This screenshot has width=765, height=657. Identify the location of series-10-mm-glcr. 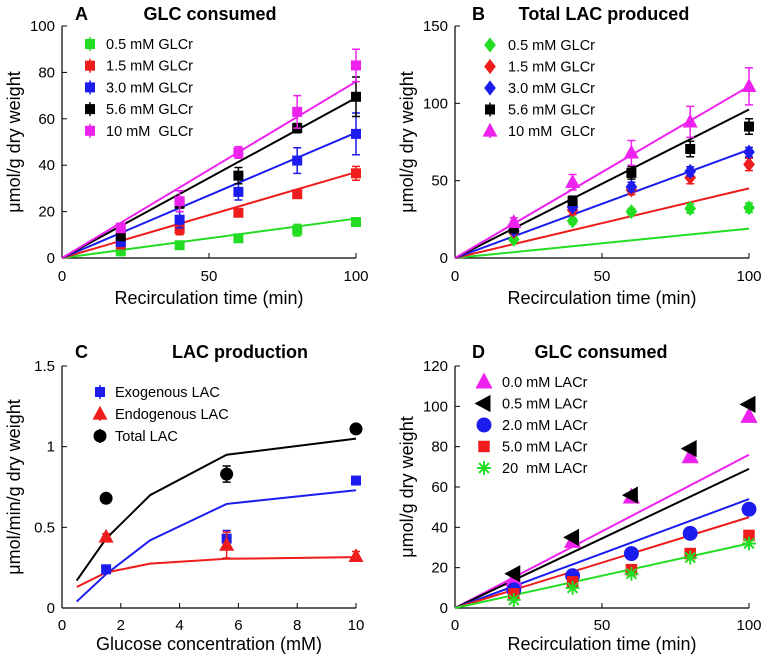
(238, 141).